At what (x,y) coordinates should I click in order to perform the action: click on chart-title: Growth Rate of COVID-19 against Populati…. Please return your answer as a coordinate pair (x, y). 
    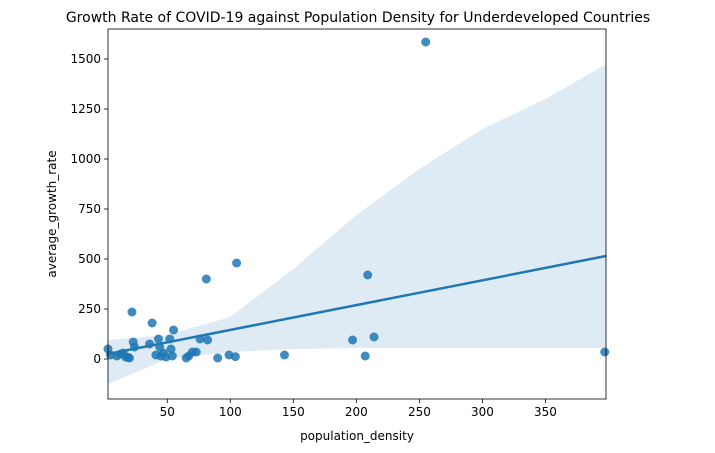
    Looking at the image, I should click on (358, 18).